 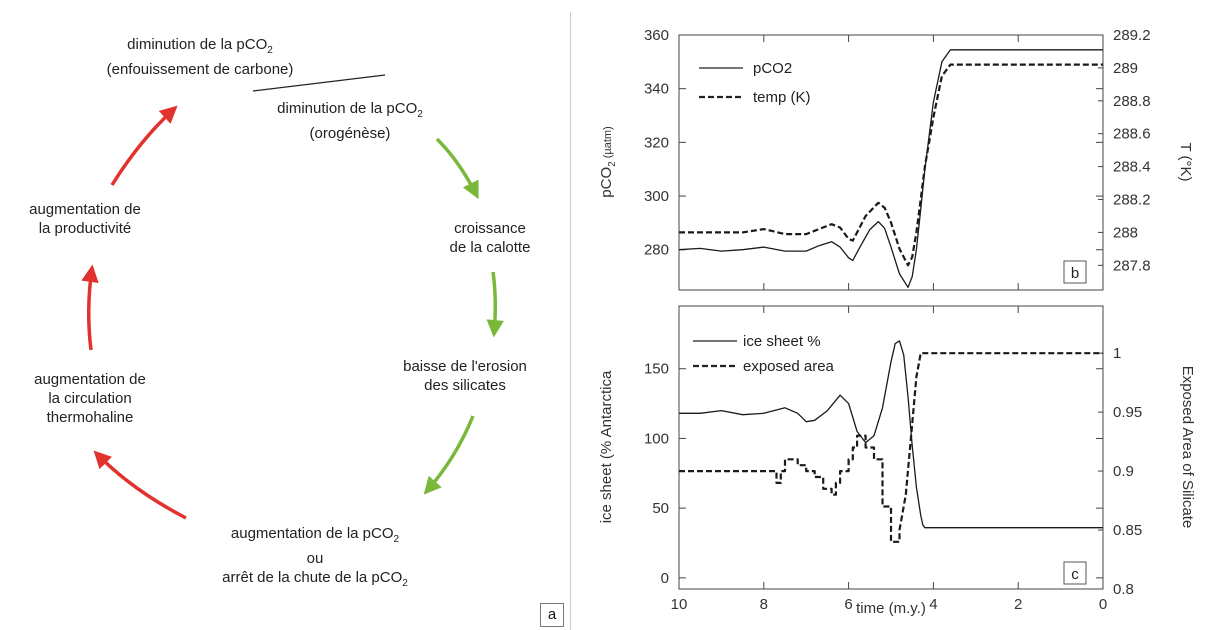 I want to click on chart-1-ytick-label-1: 50, so click(x=660, y=508).